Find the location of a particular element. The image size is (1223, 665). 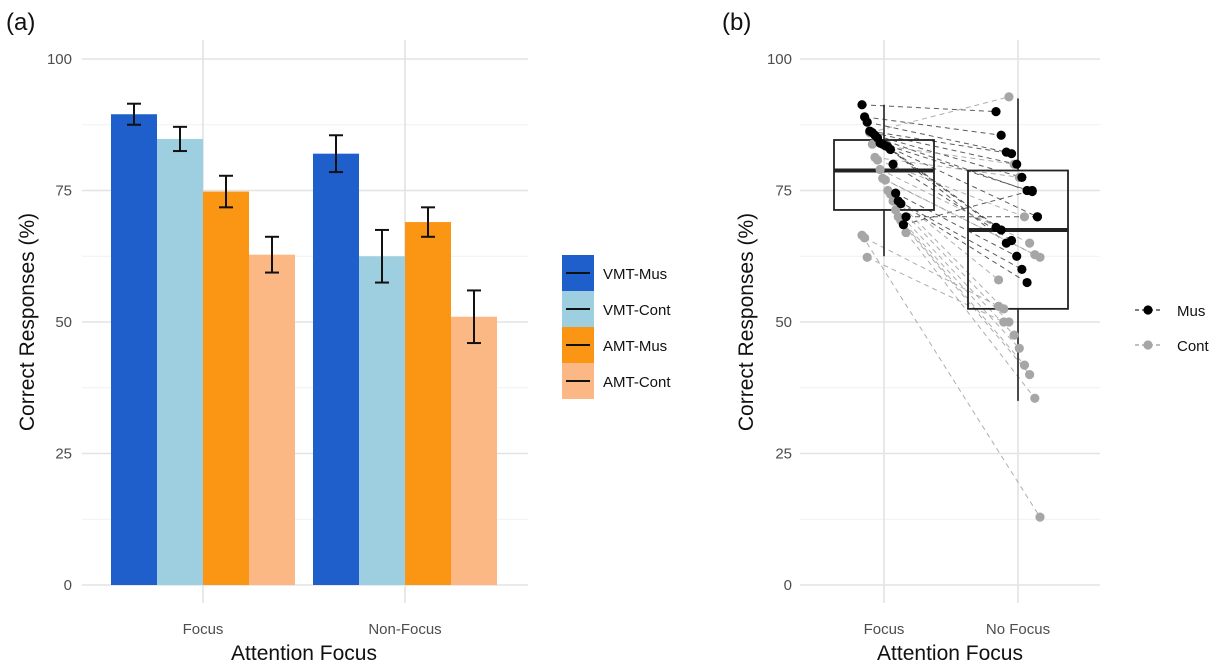

legend-label: Mus is located at coordinates (1191, 311).